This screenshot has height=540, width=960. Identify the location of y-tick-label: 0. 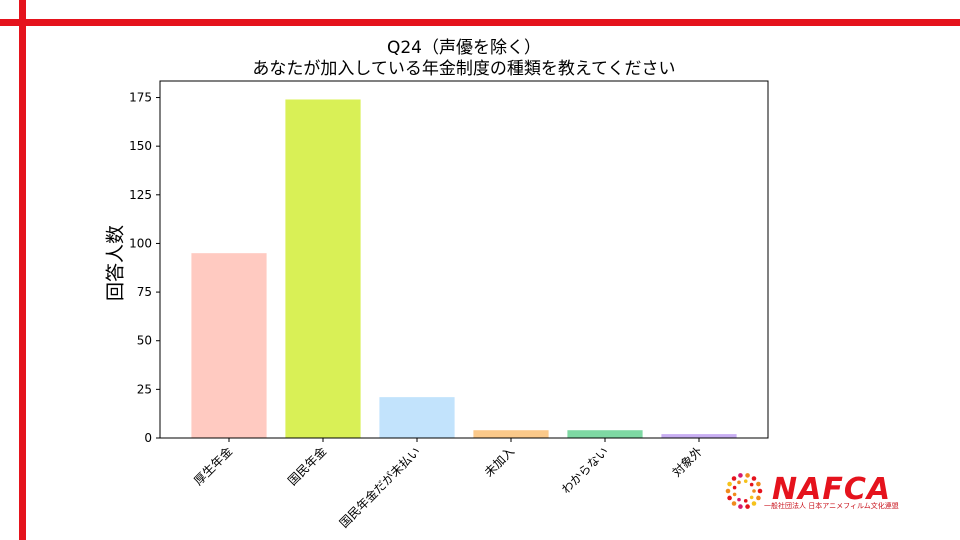
(148, 438).